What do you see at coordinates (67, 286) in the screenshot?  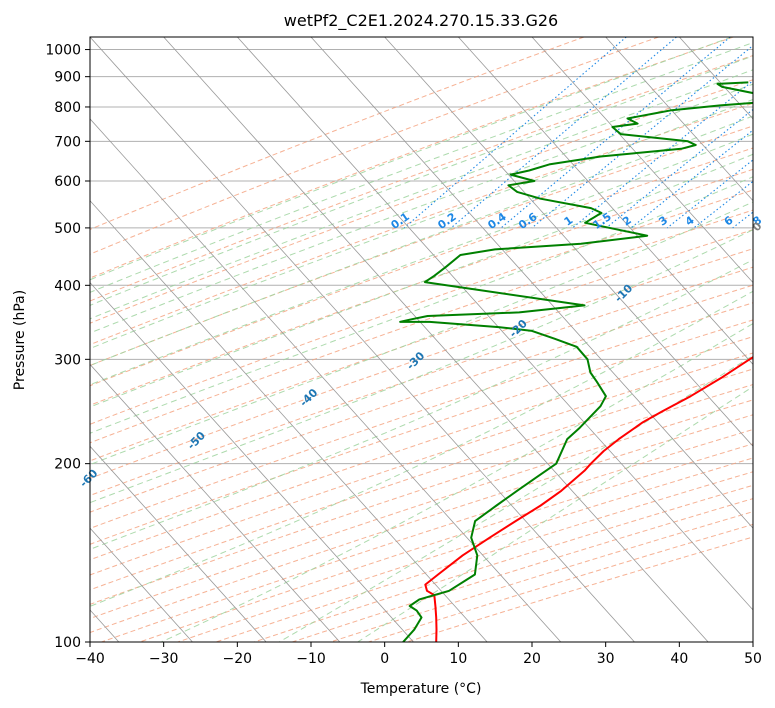 I see `y-tick-label: 400` at bounding box center [67, 286].